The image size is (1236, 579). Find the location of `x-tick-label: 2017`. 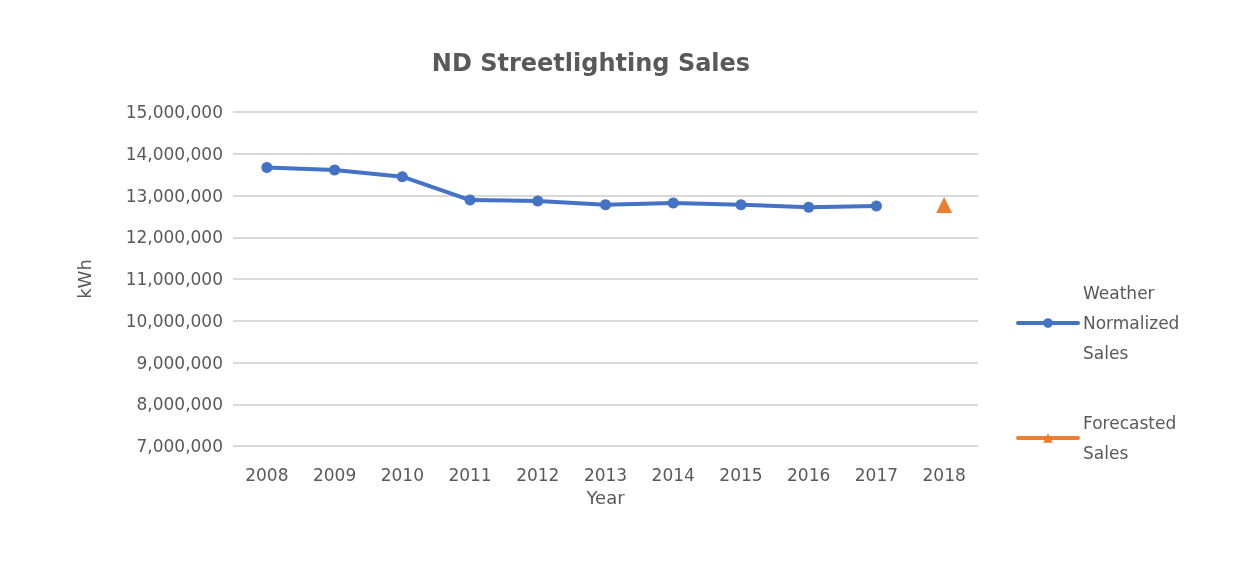

x-tick-label: 2017 is located at coordinates (876, 474).